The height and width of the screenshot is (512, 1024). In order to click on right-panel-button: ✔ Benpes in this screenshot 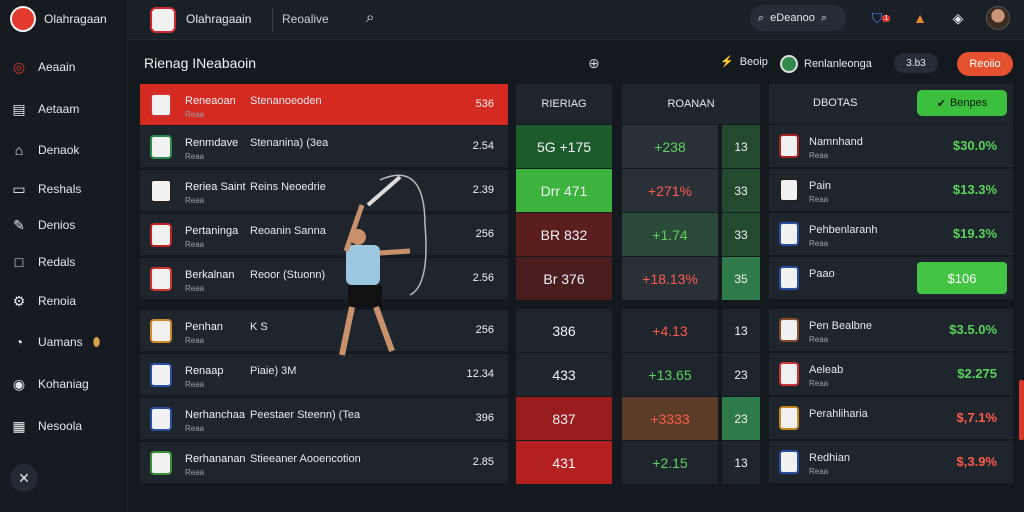, I will do `click(962, 103)`.